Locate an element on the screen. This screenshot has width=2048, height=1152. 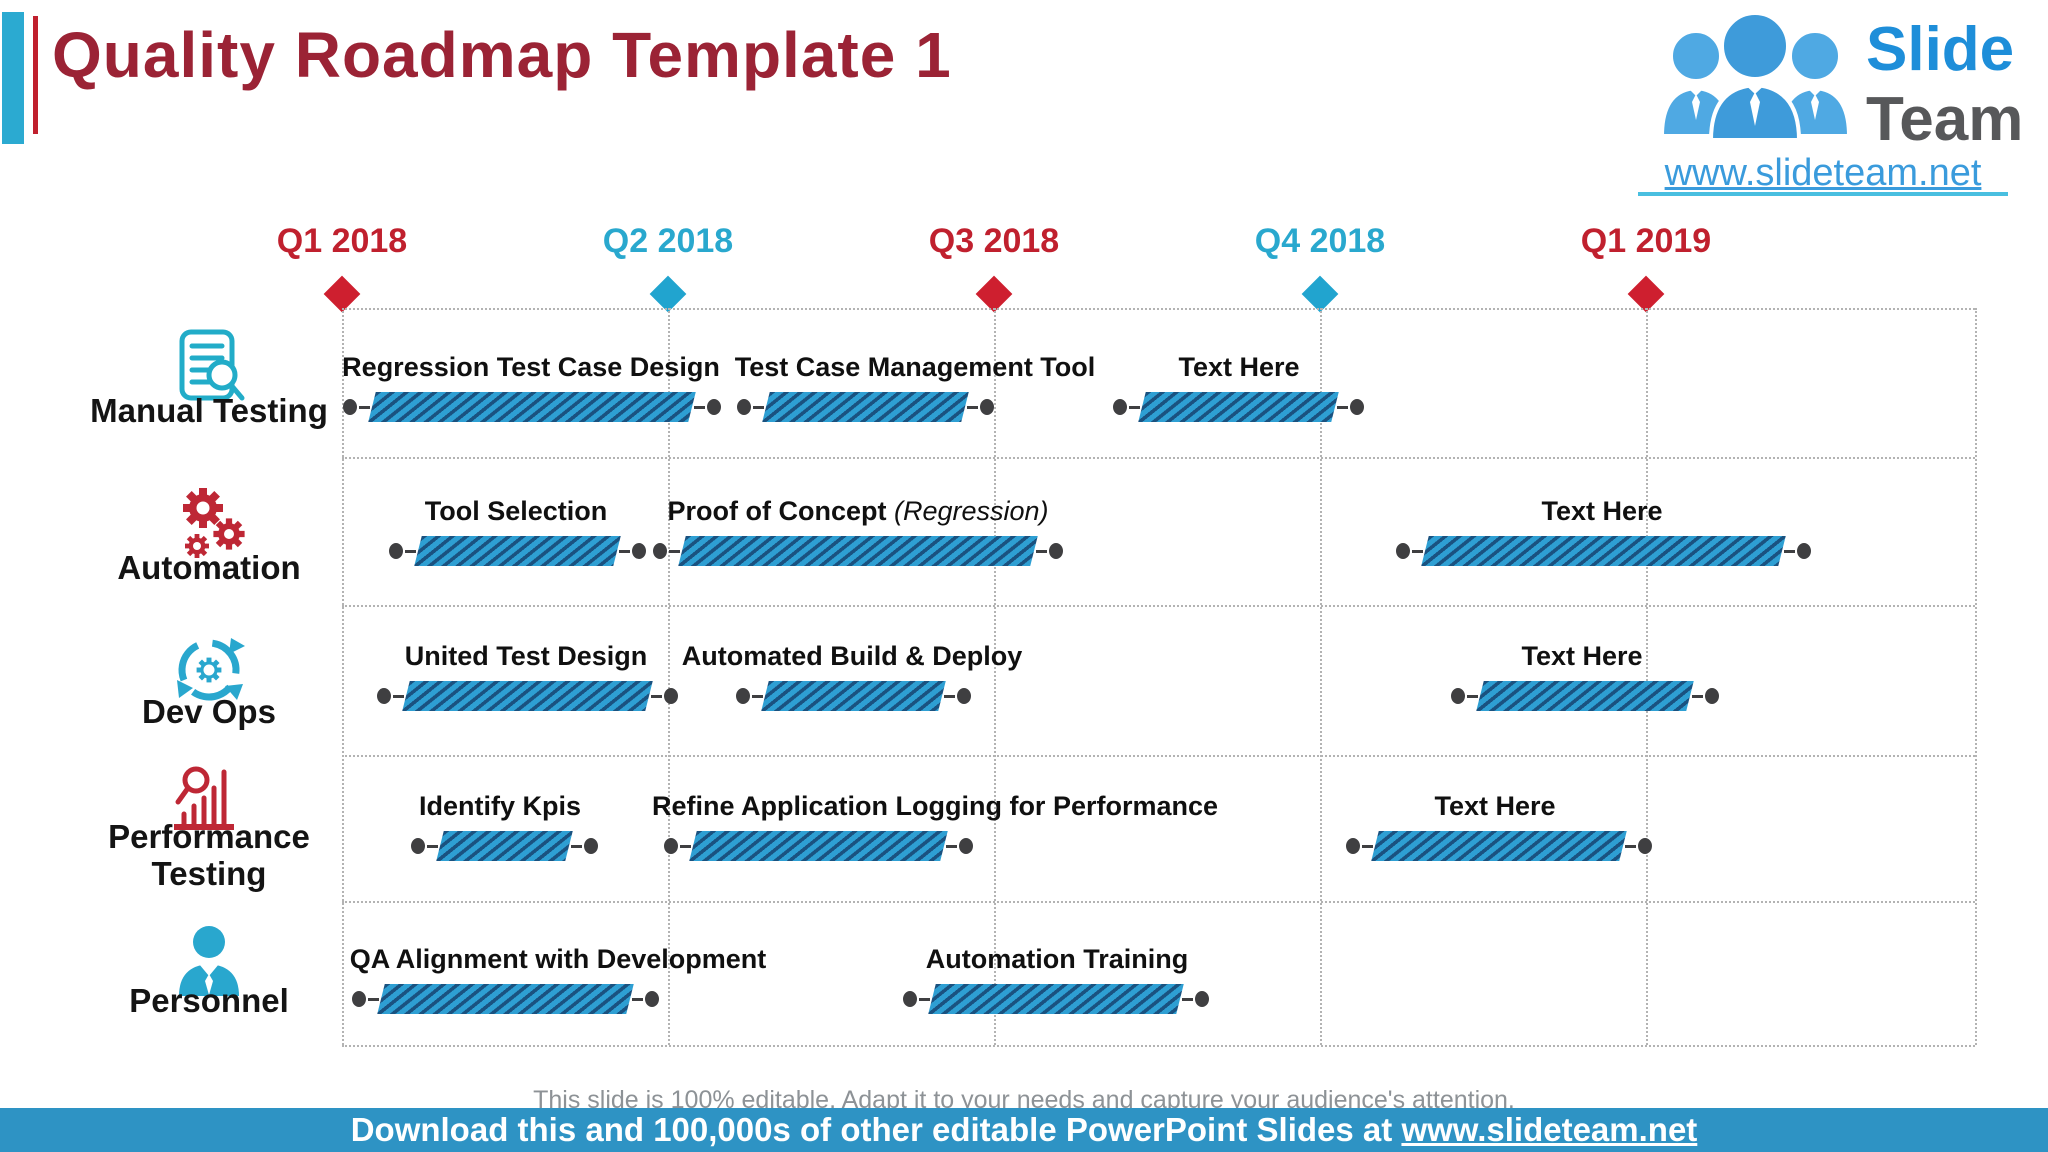
row-header-personnel is located at coordinates (209, 960).